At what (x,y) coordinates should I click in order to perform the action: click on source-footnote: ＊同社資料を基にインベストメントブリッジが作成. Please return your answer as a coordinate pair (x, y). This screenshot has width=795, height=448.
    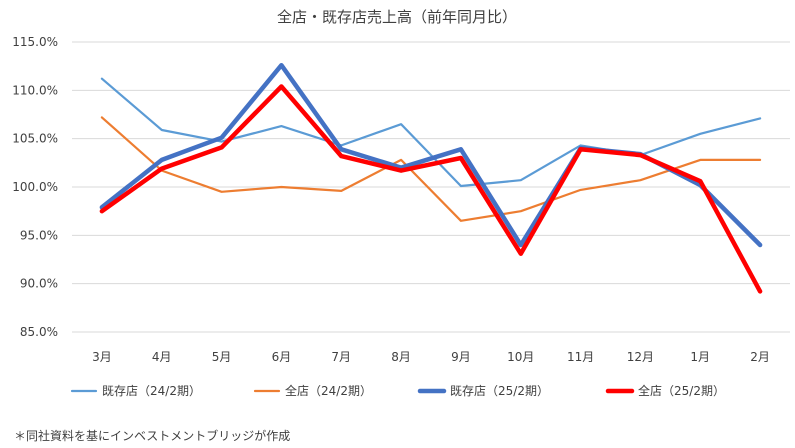
    Looking at the image, I should click on (152, 436).